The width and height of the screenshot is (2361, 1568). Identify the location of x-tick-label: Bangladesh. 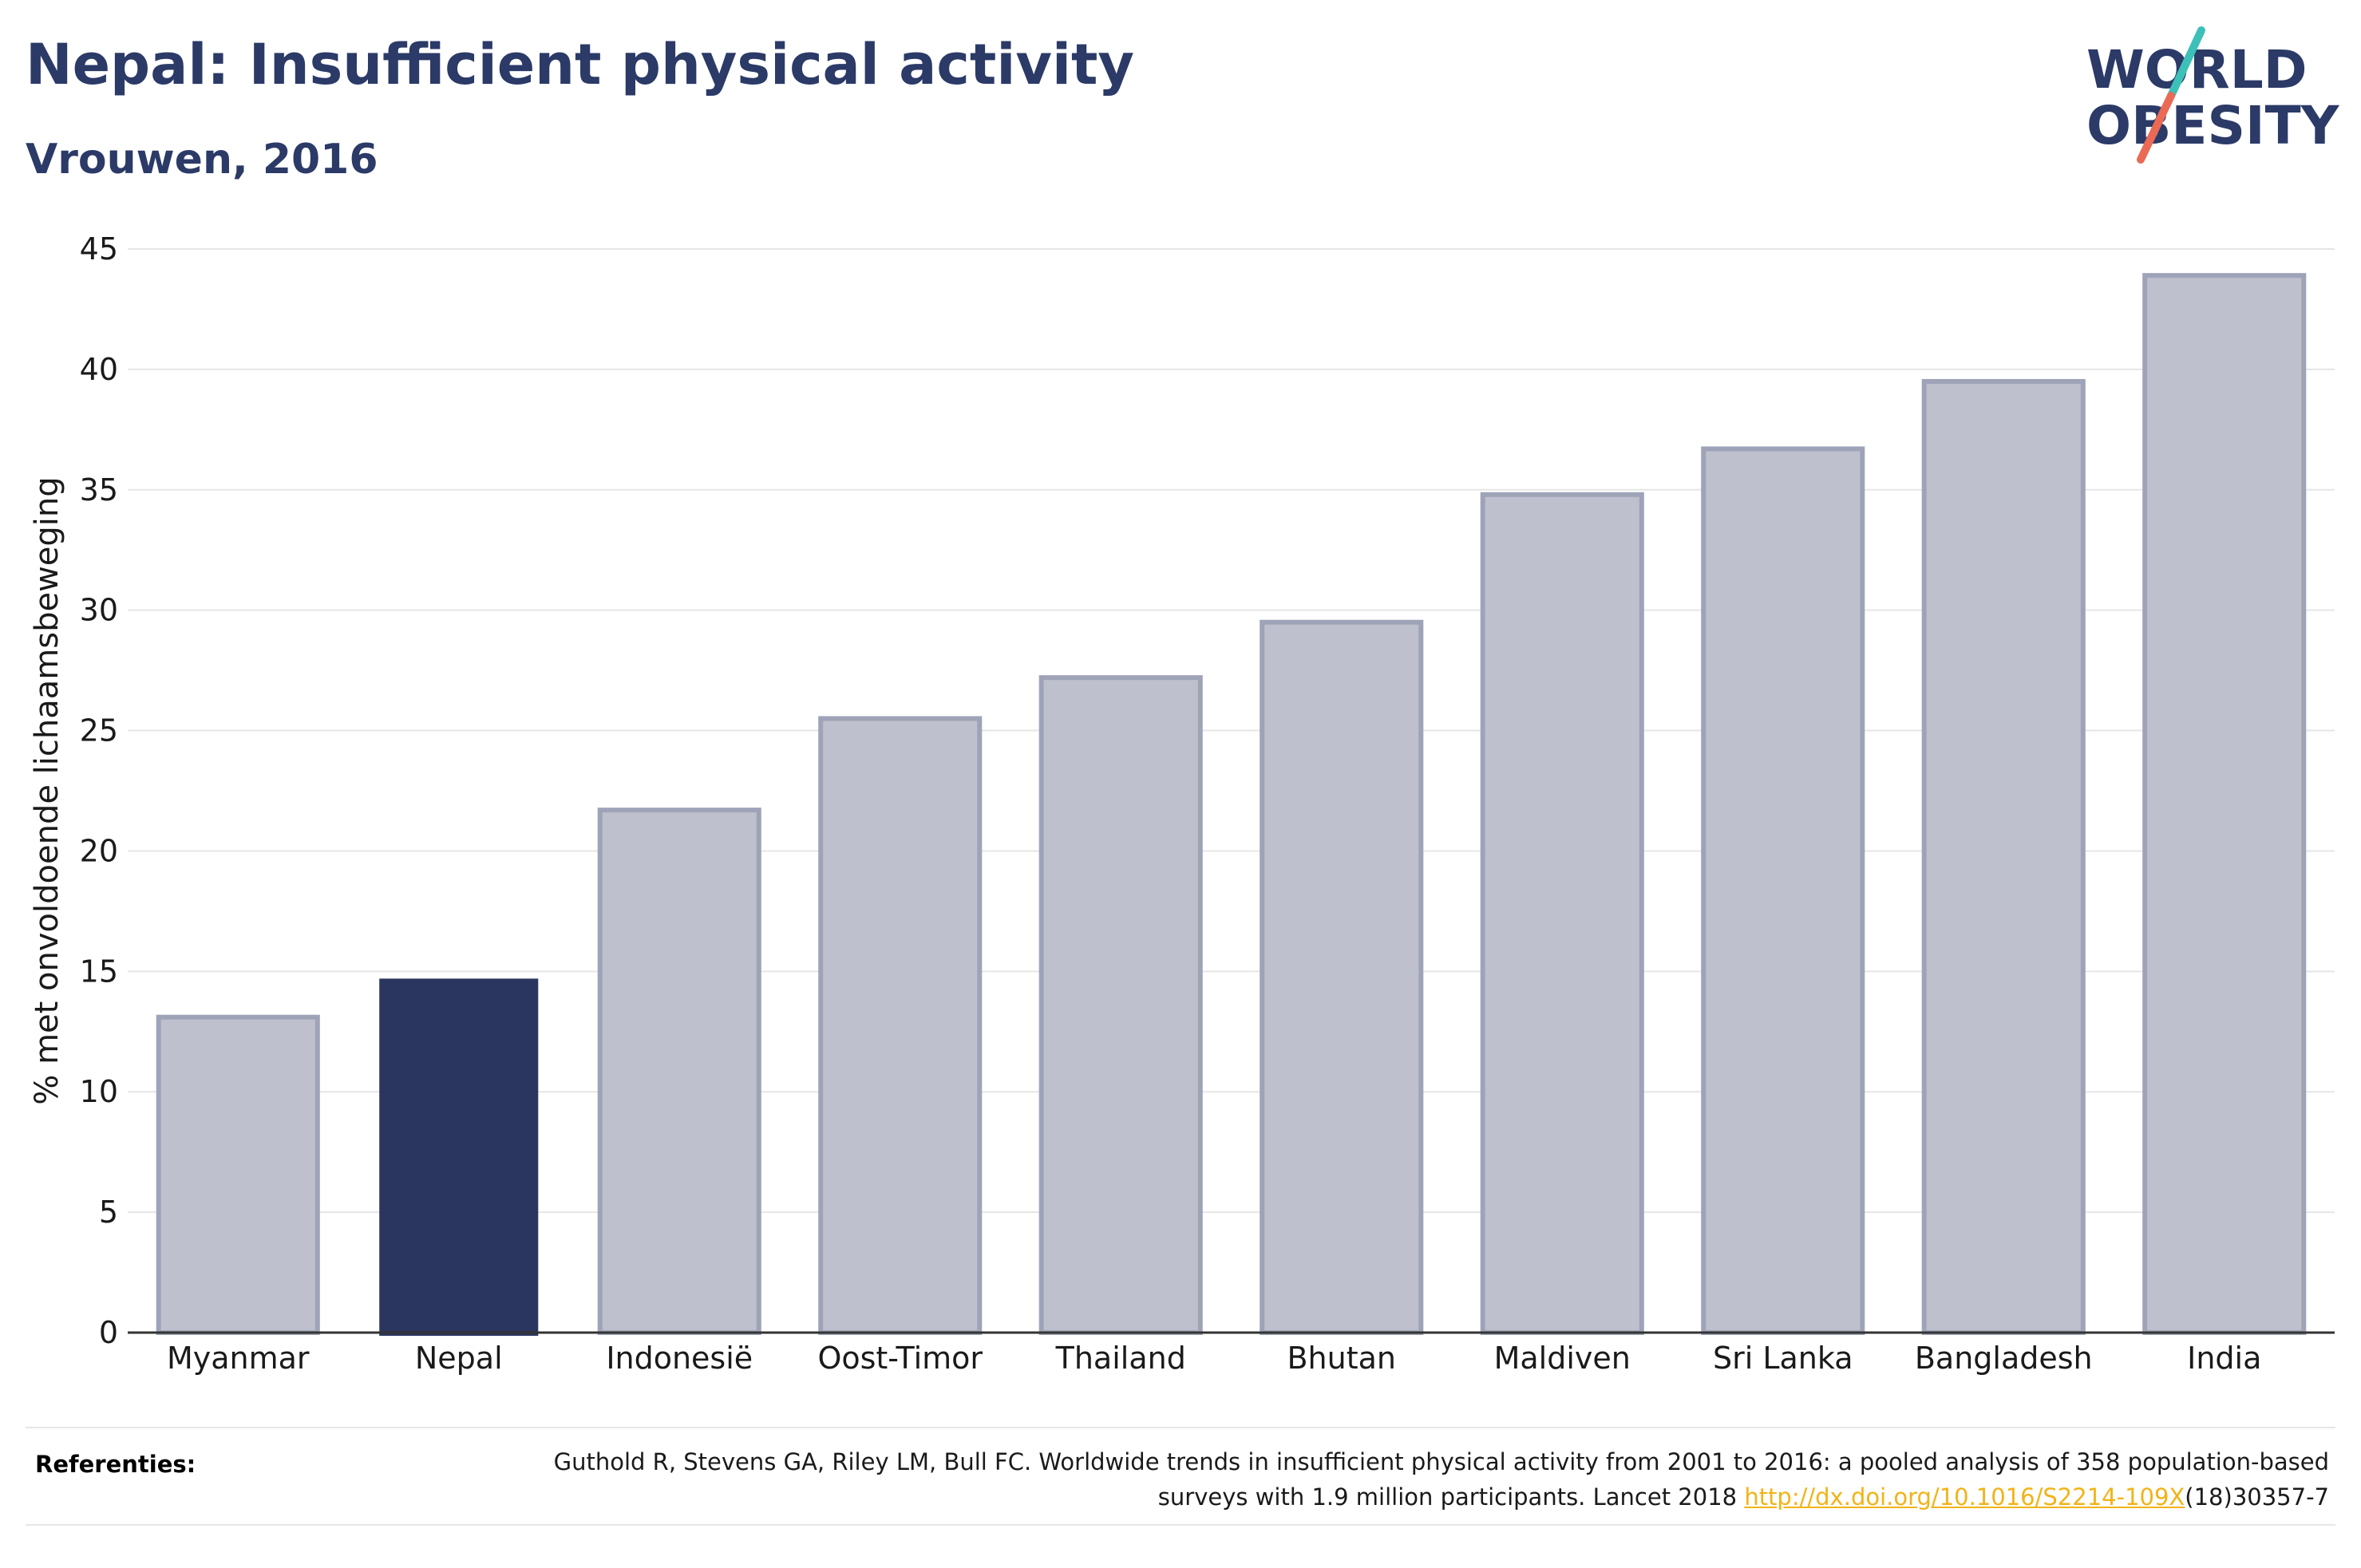
(2004, 1358).